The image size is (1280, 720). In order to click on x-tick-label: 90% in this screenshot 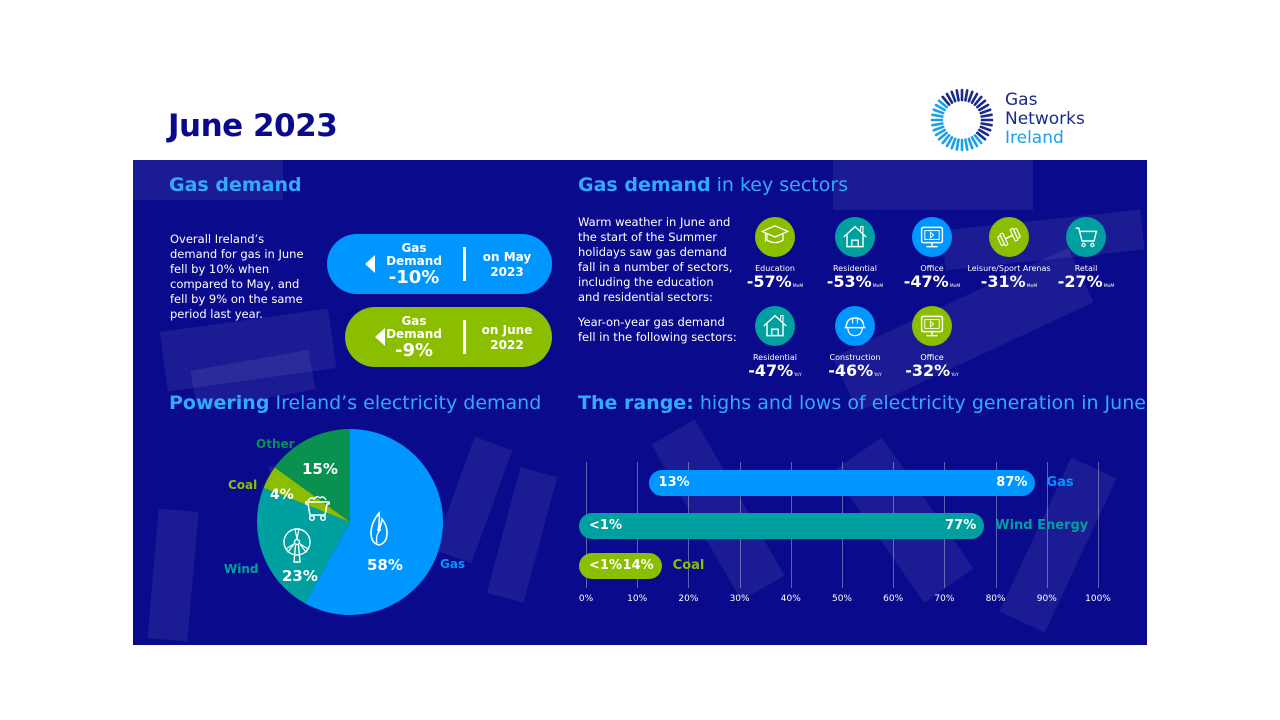, I will do `click(1046, 599)`.